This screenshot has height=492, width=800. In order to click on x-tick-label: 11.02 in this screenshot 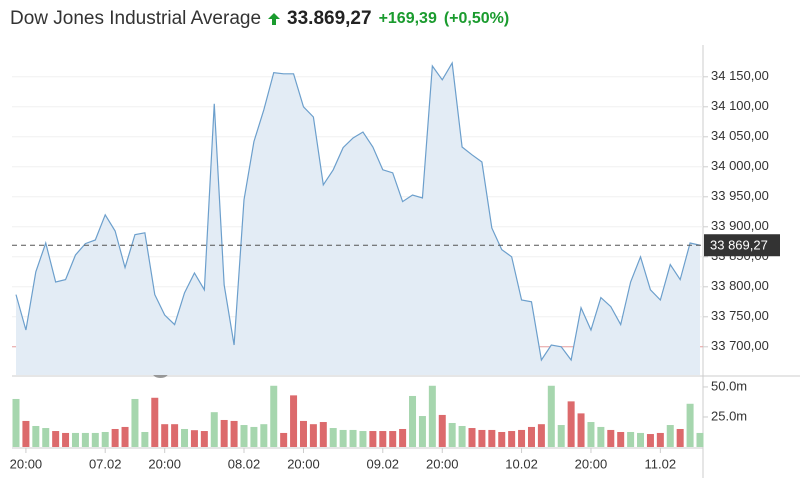, I will do `click(661, 463)`.